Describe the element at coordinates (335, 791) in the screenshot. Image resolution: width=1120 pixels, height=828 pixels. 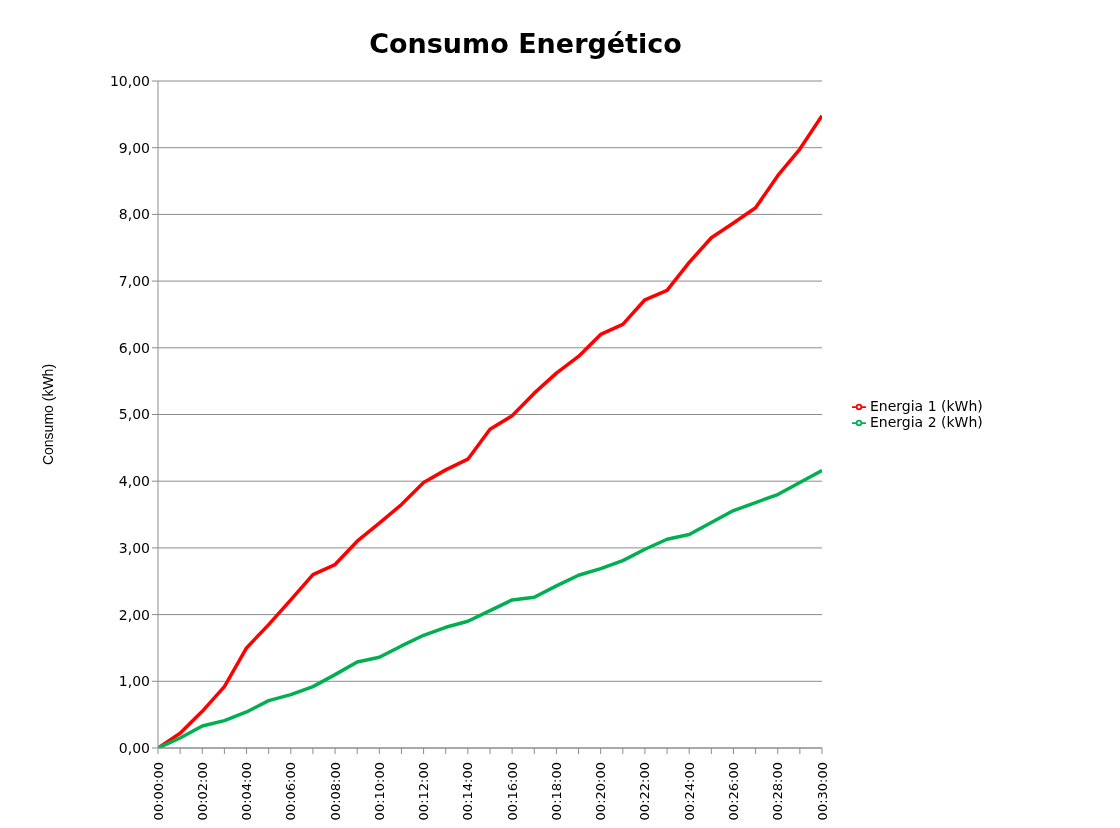
I see `x-tick-label: 00:08:00` at that location.